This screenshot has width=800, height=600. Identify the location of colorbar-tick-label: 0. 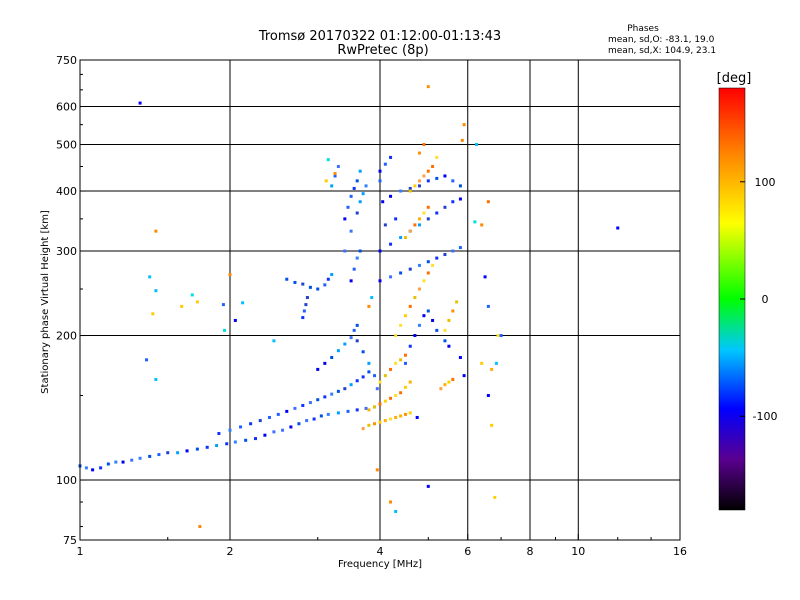
(765, 299).